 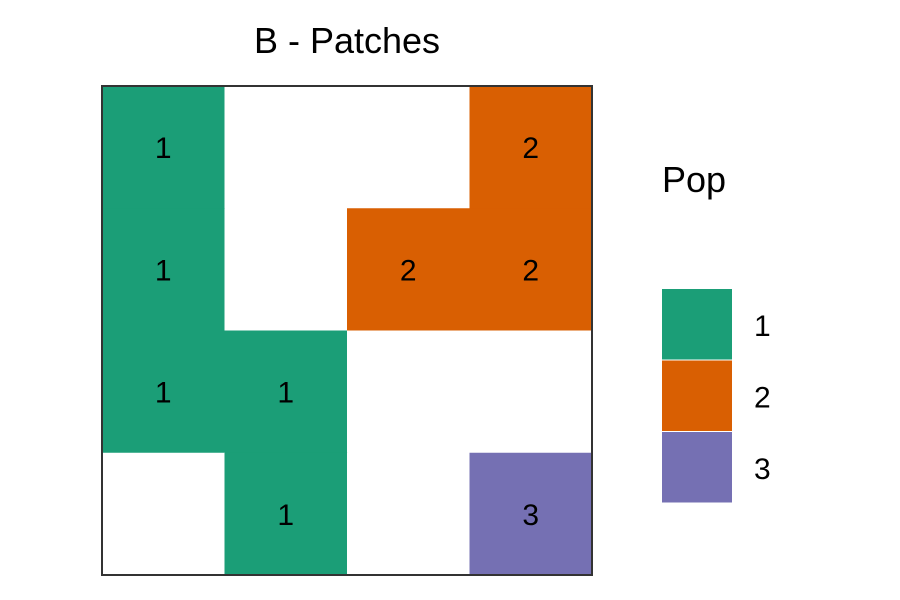 I want to click on heatmap-cell-r2-c4, so click(x=531, y=269).